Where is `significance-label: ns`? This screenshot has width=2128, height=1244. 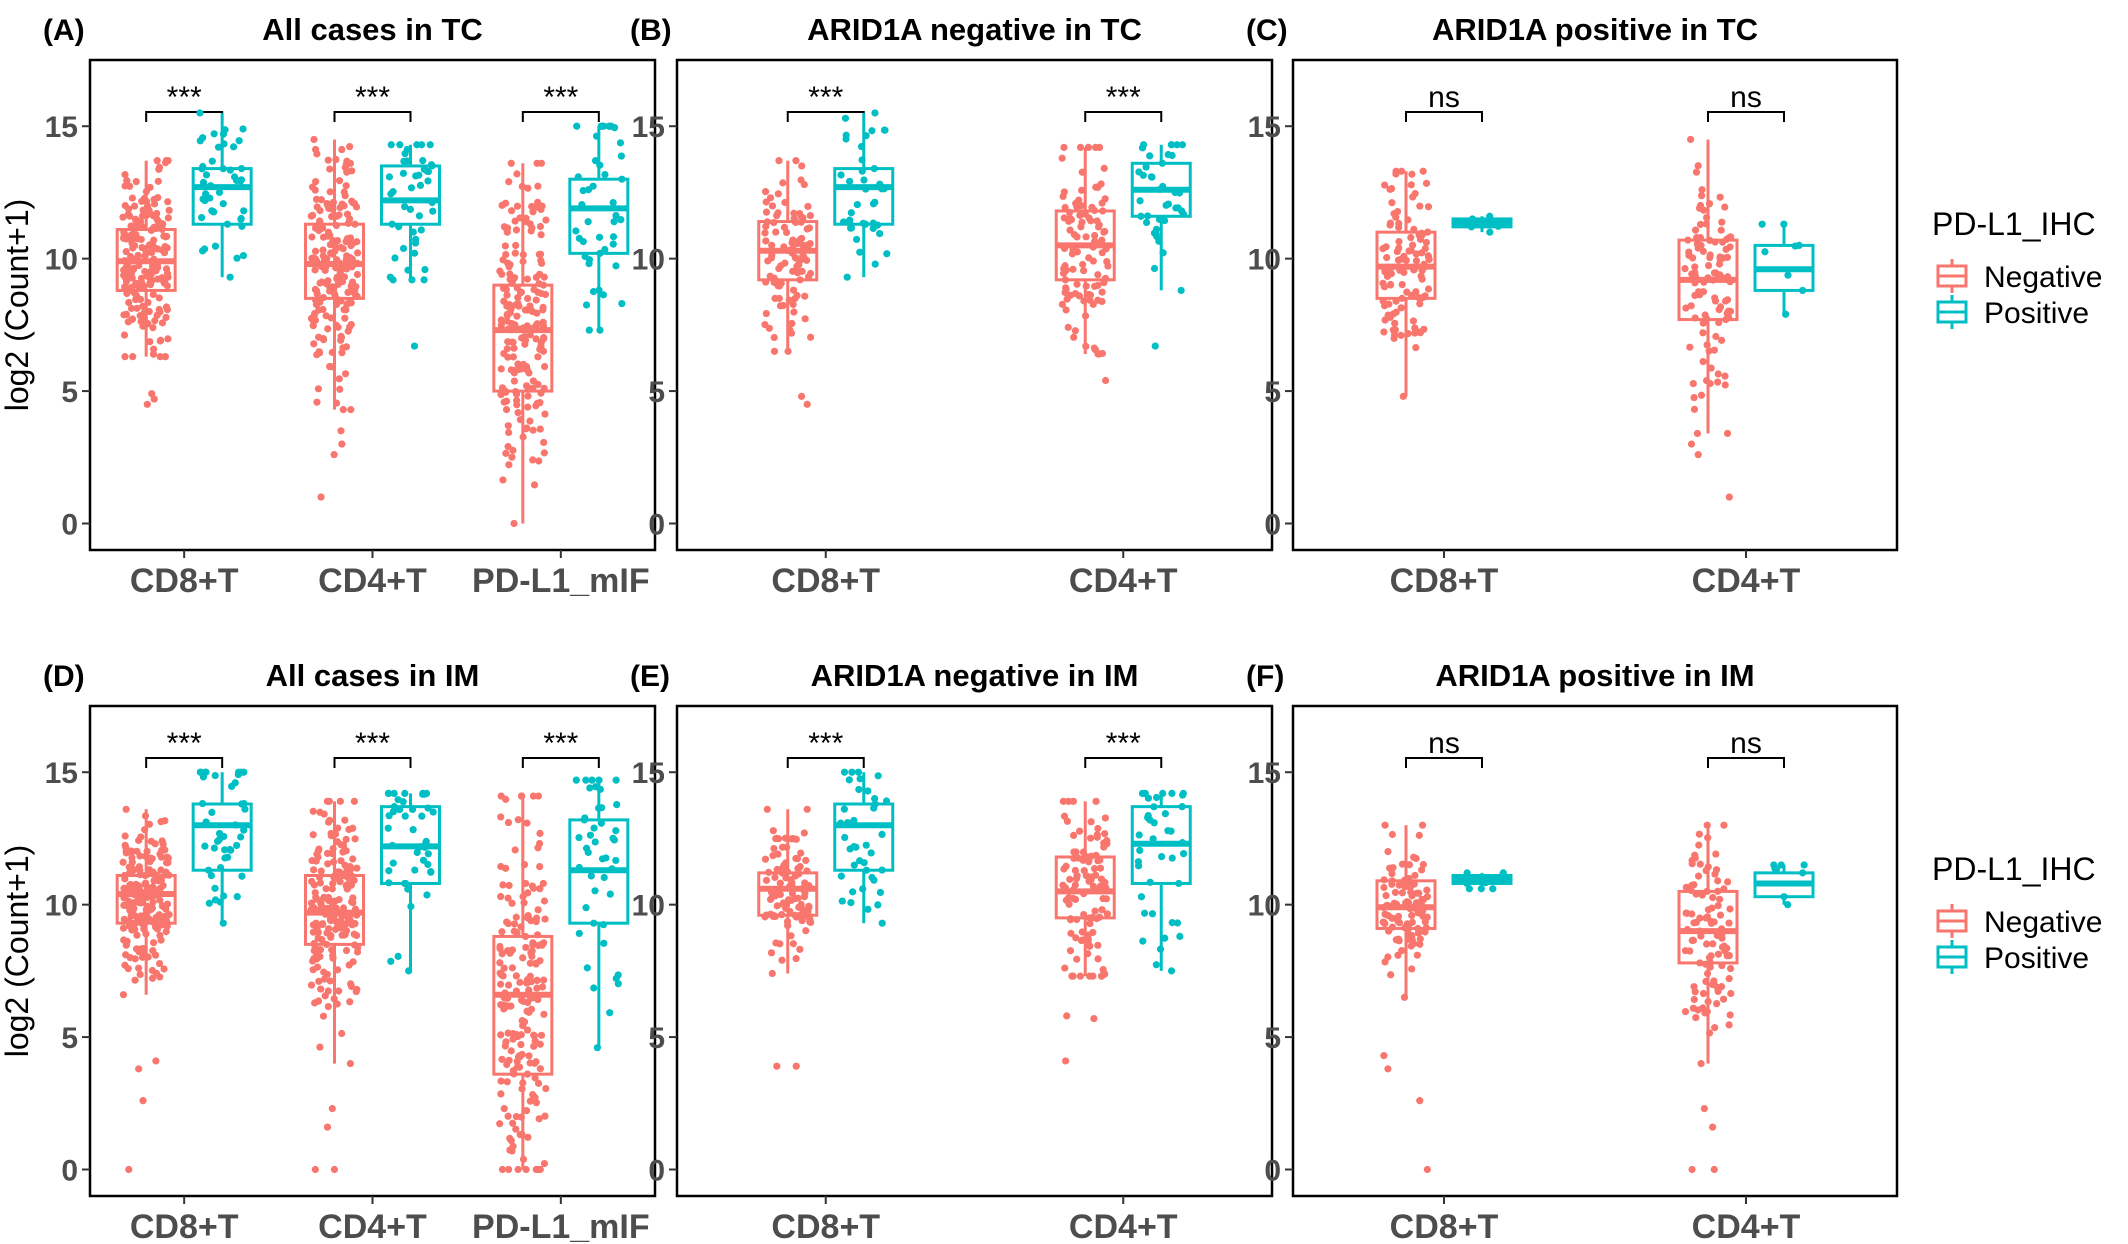
significance-label: ns is located at coordinates (1444, 97).